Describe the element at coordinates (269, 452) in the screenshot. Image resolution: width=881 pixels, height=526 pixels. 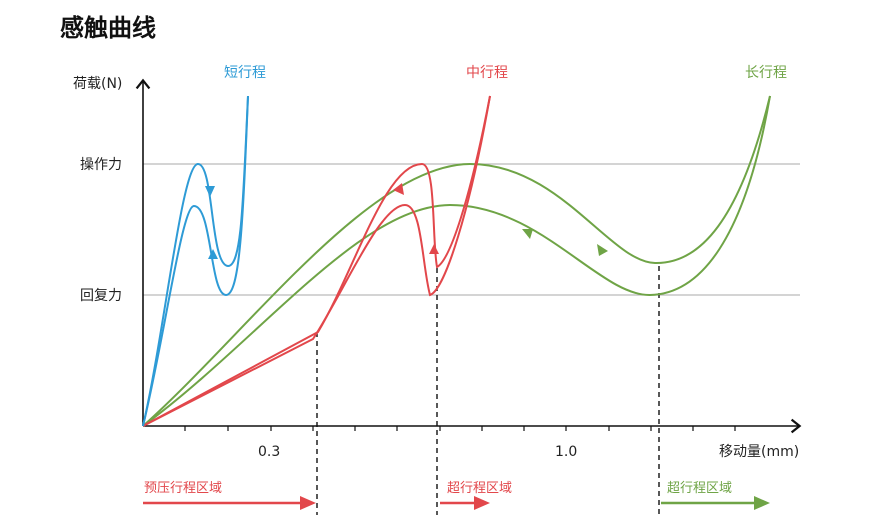
I see `x-tick-label: 0.3` at that location.